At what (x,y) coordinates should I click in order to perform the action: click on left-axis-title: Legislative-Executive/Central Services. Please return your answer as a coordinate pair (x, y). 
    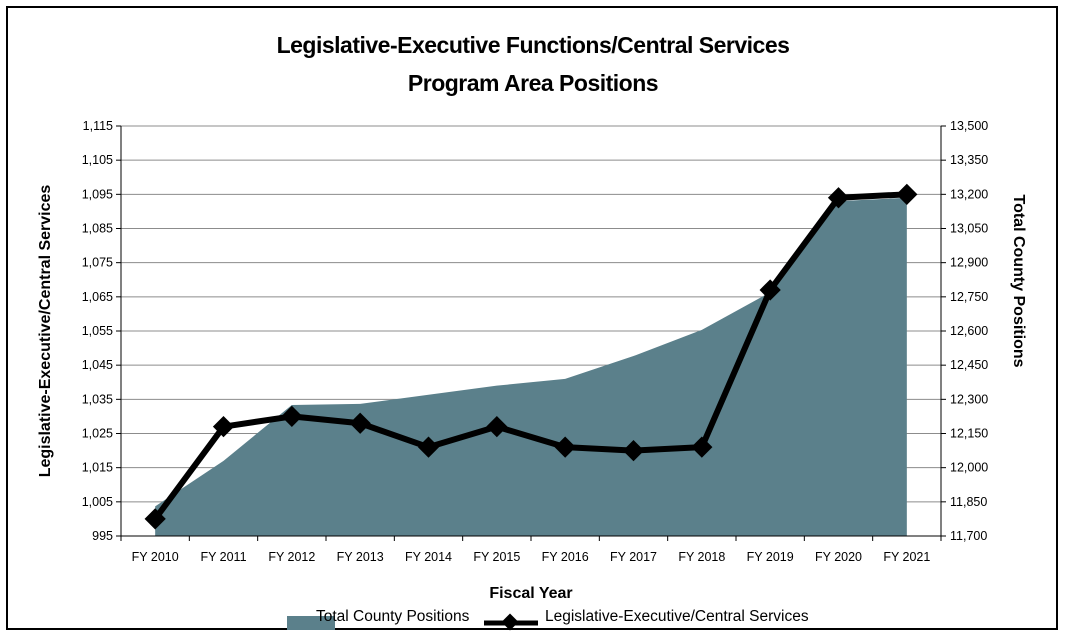
    Looking at the image, I should click on (45, 331).